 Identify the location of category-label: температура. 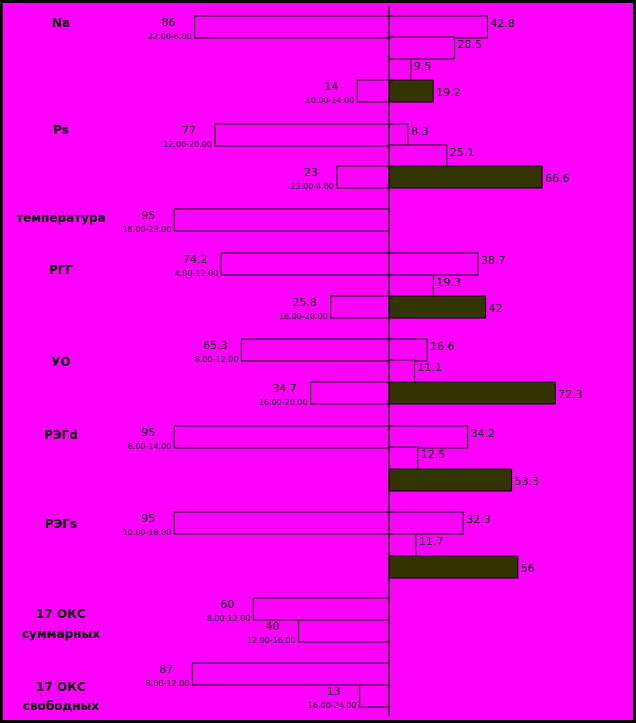
(60, 218).